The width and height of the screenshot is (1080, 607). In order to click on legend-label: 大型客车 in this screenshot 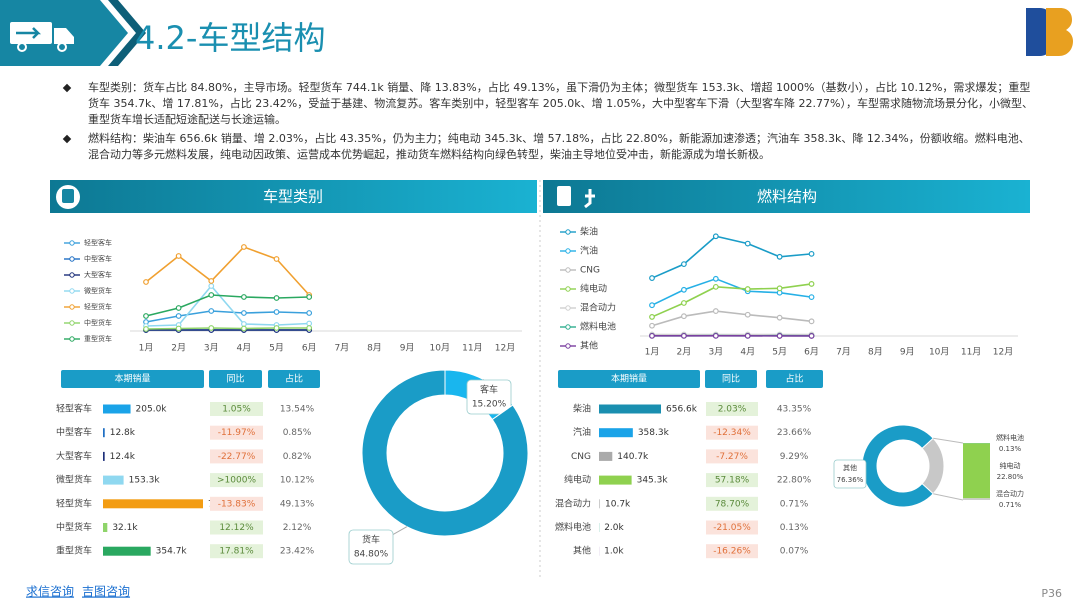, I will do `click(98, 274)`.